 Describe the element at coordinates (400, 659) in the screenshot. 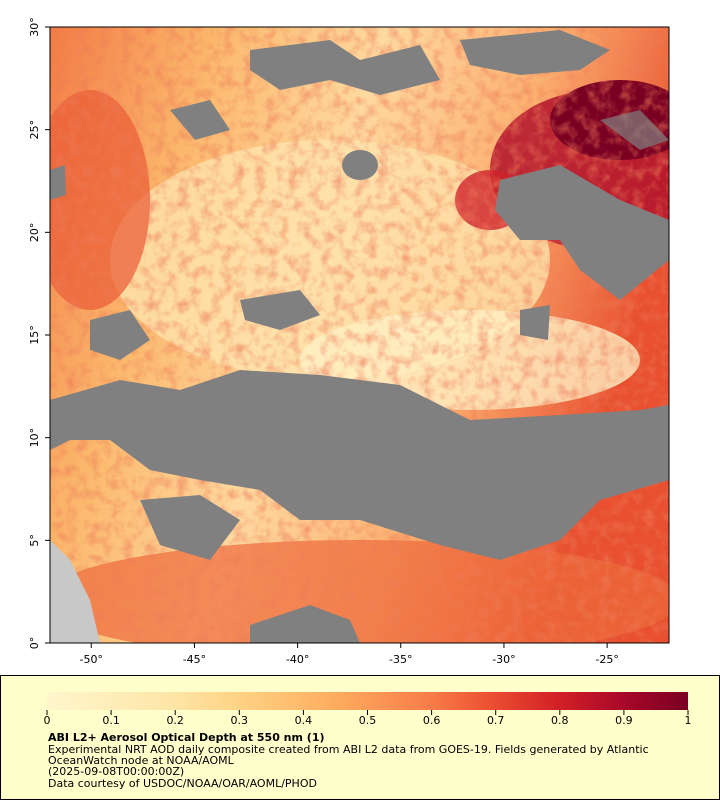

I see `x-tick-label: -35°` at that location.